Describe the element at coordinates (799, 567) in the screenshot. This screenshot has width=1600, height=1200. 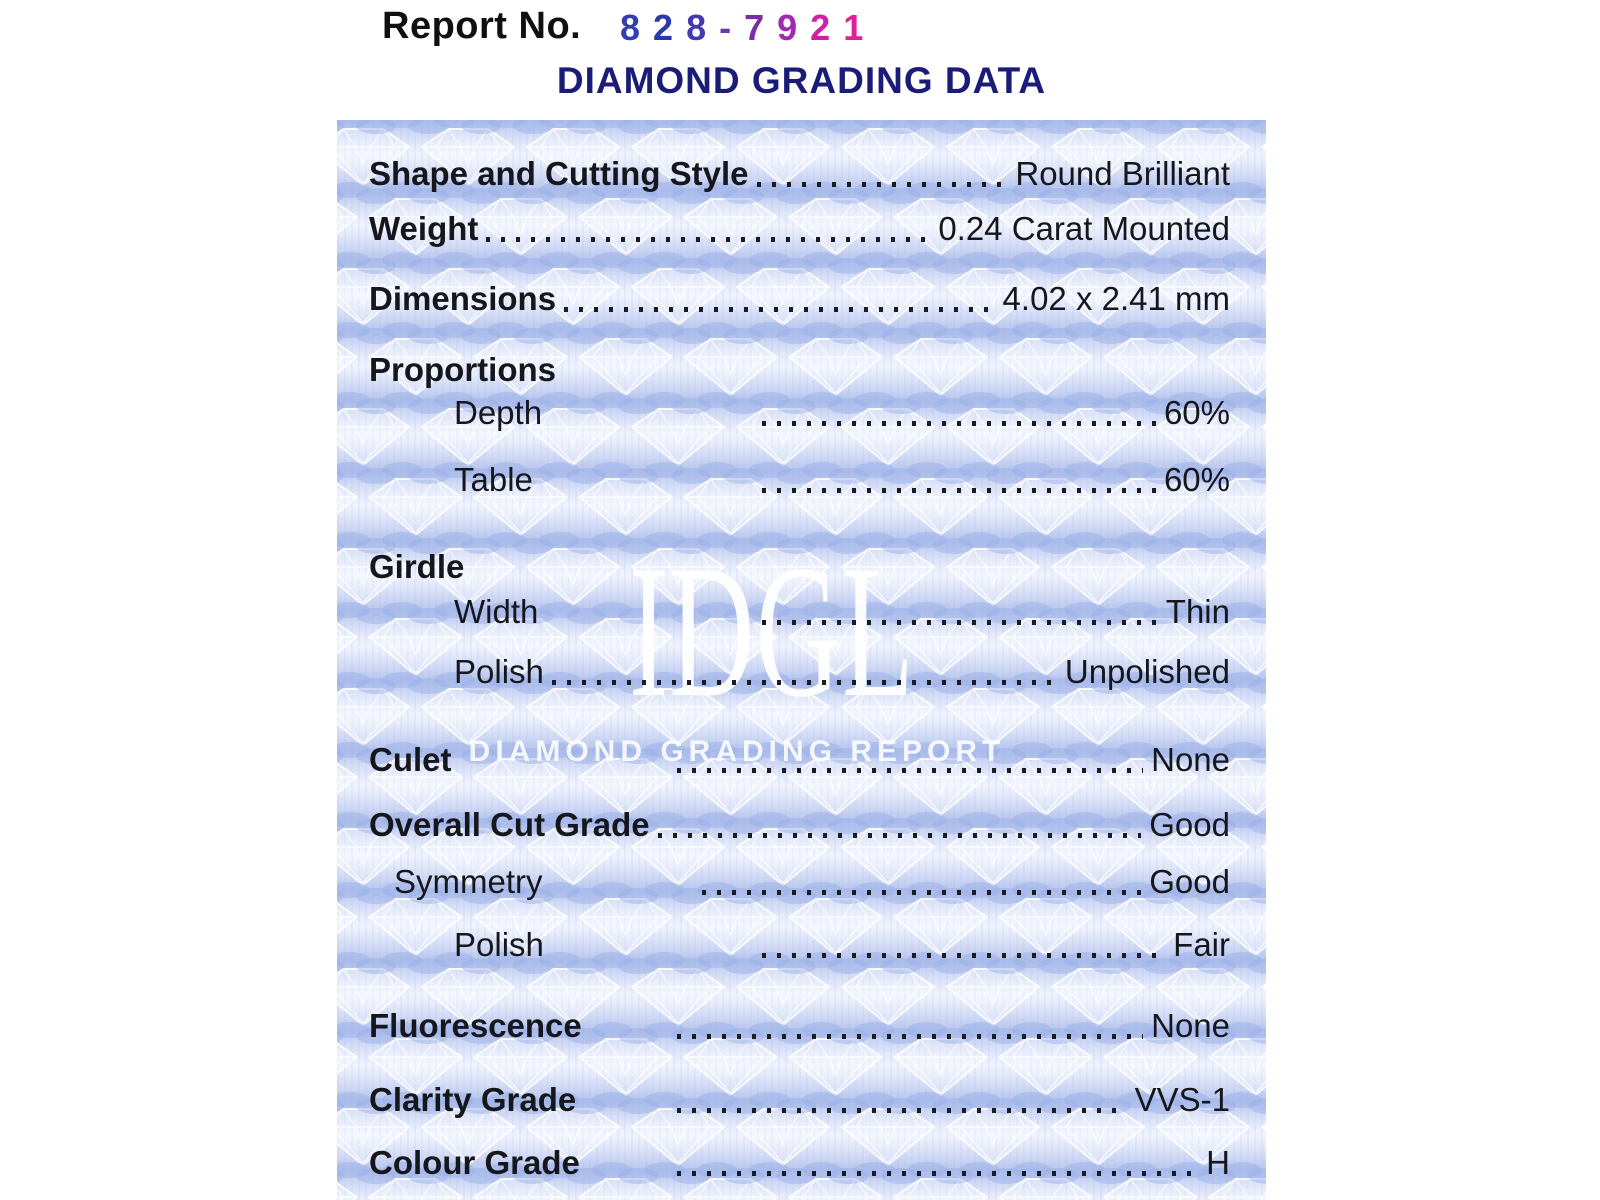
I see `section-girdle: Girdle` at that location.